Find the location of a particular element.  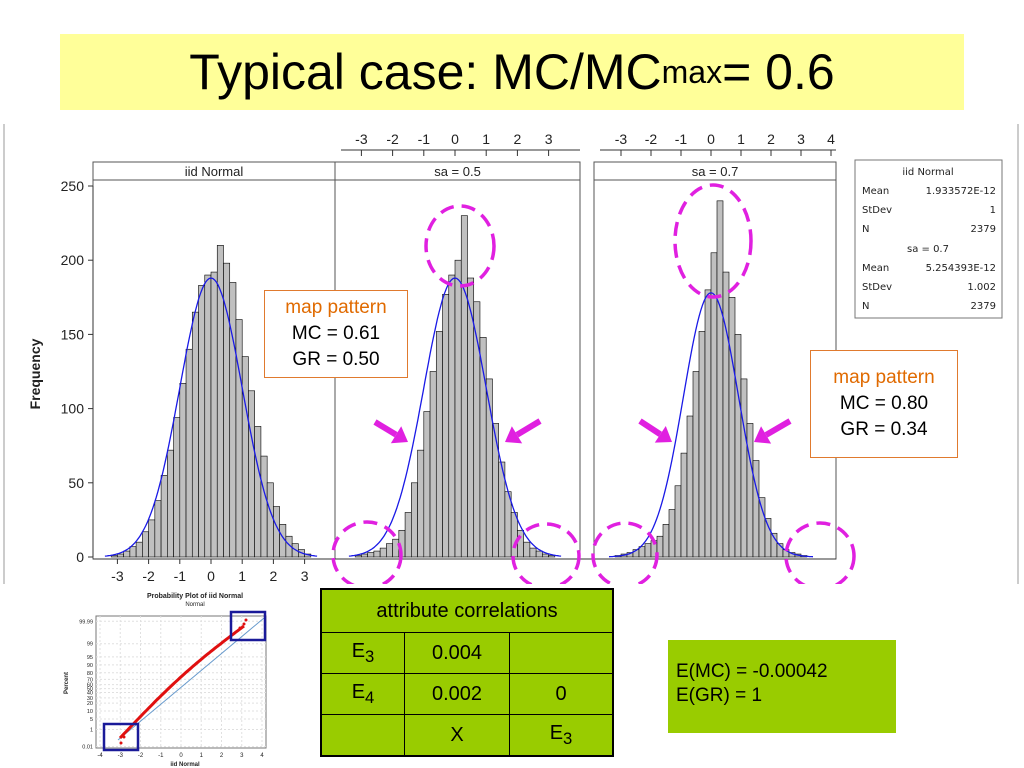

x-tick-label: -3 is located at coordinates (621, 139).